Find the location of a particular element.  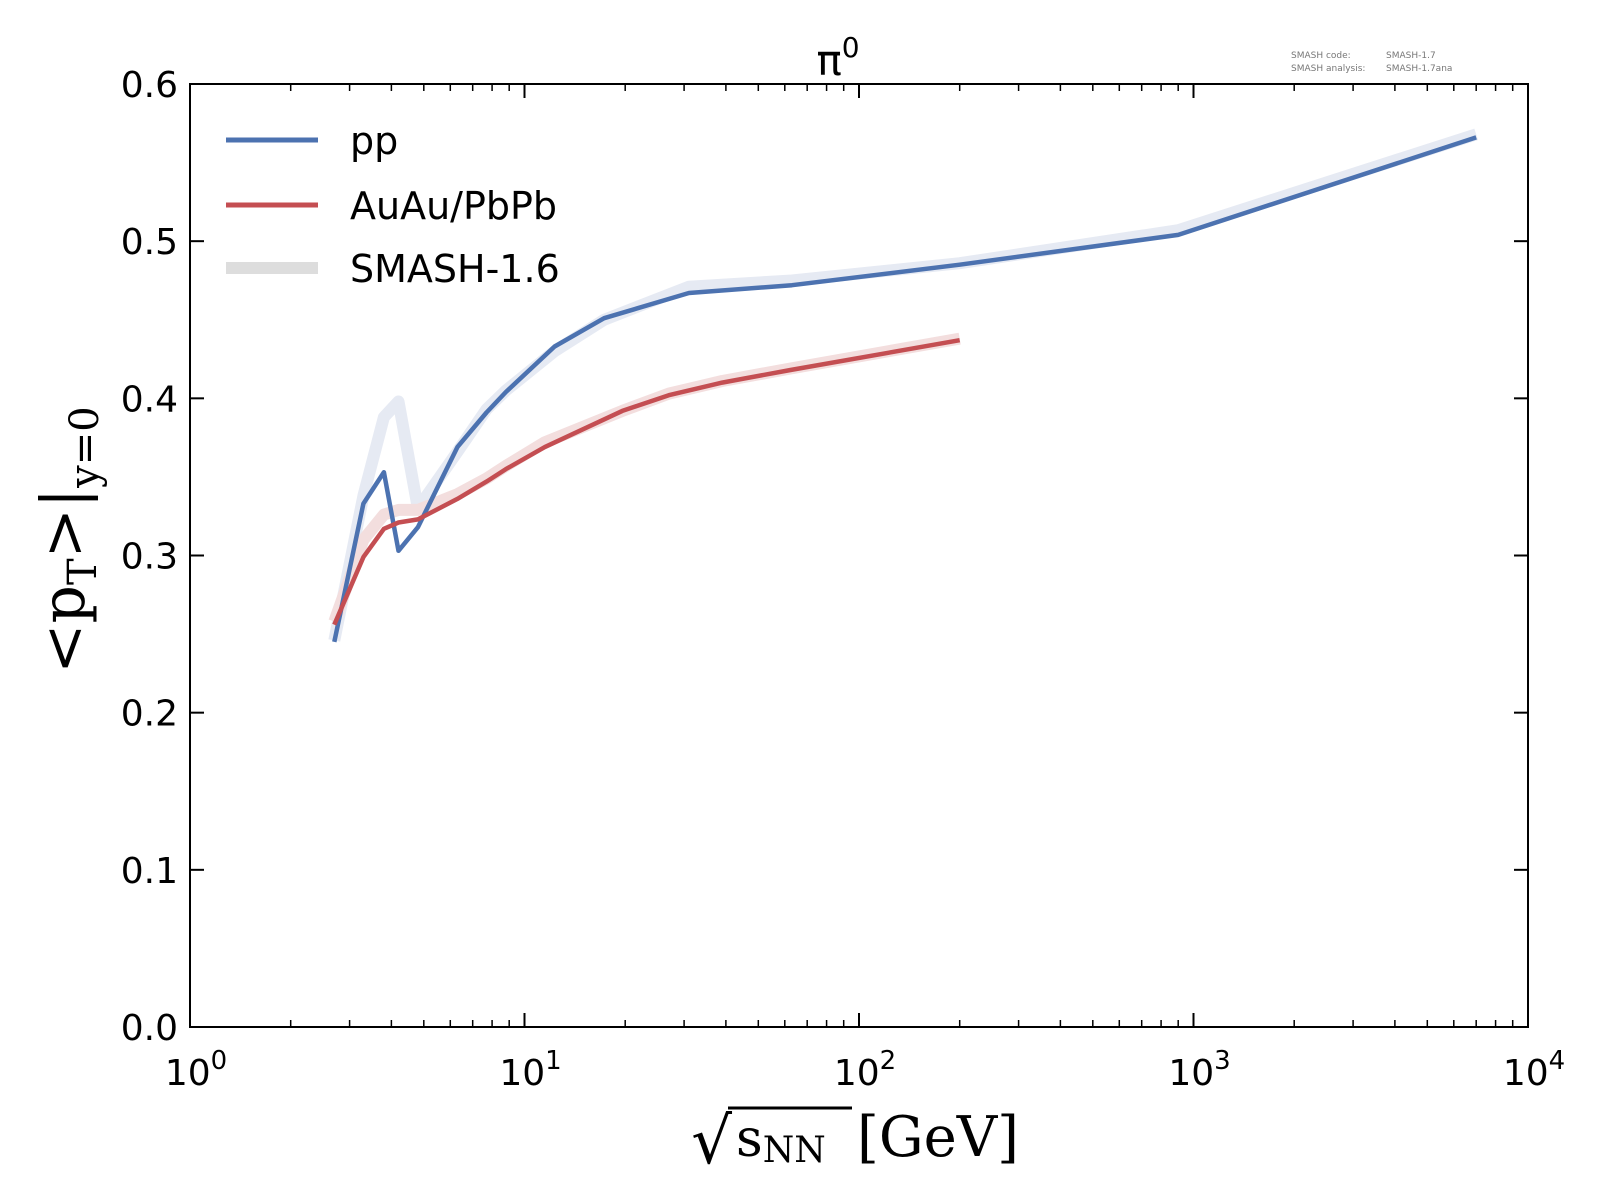

y-tick-label: 0.5 is located at coordinates (149, 242).